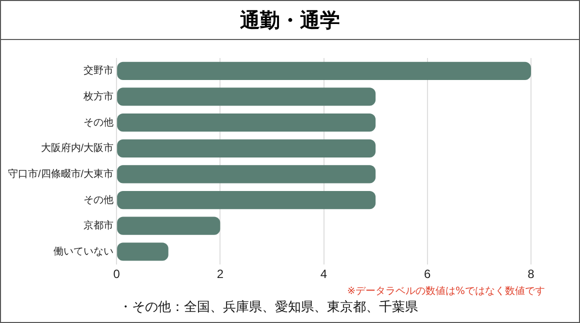 The image size is (580, 323). I want to click on x-tick-label: 4, so click(324, 274).